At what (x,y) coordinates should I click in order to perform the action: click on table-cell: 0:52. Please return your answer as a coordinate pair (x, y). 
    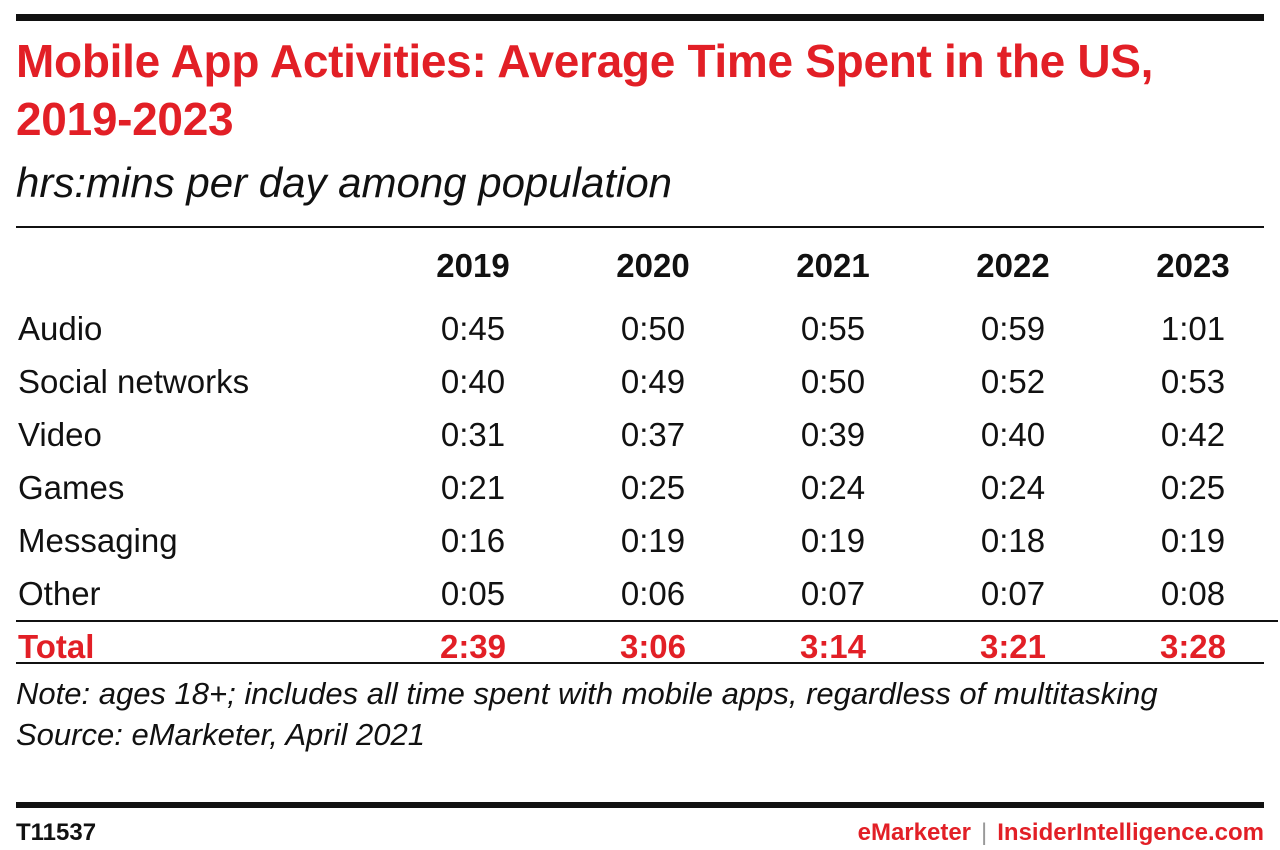
    Looking at the image, I should click on (1013, 381).